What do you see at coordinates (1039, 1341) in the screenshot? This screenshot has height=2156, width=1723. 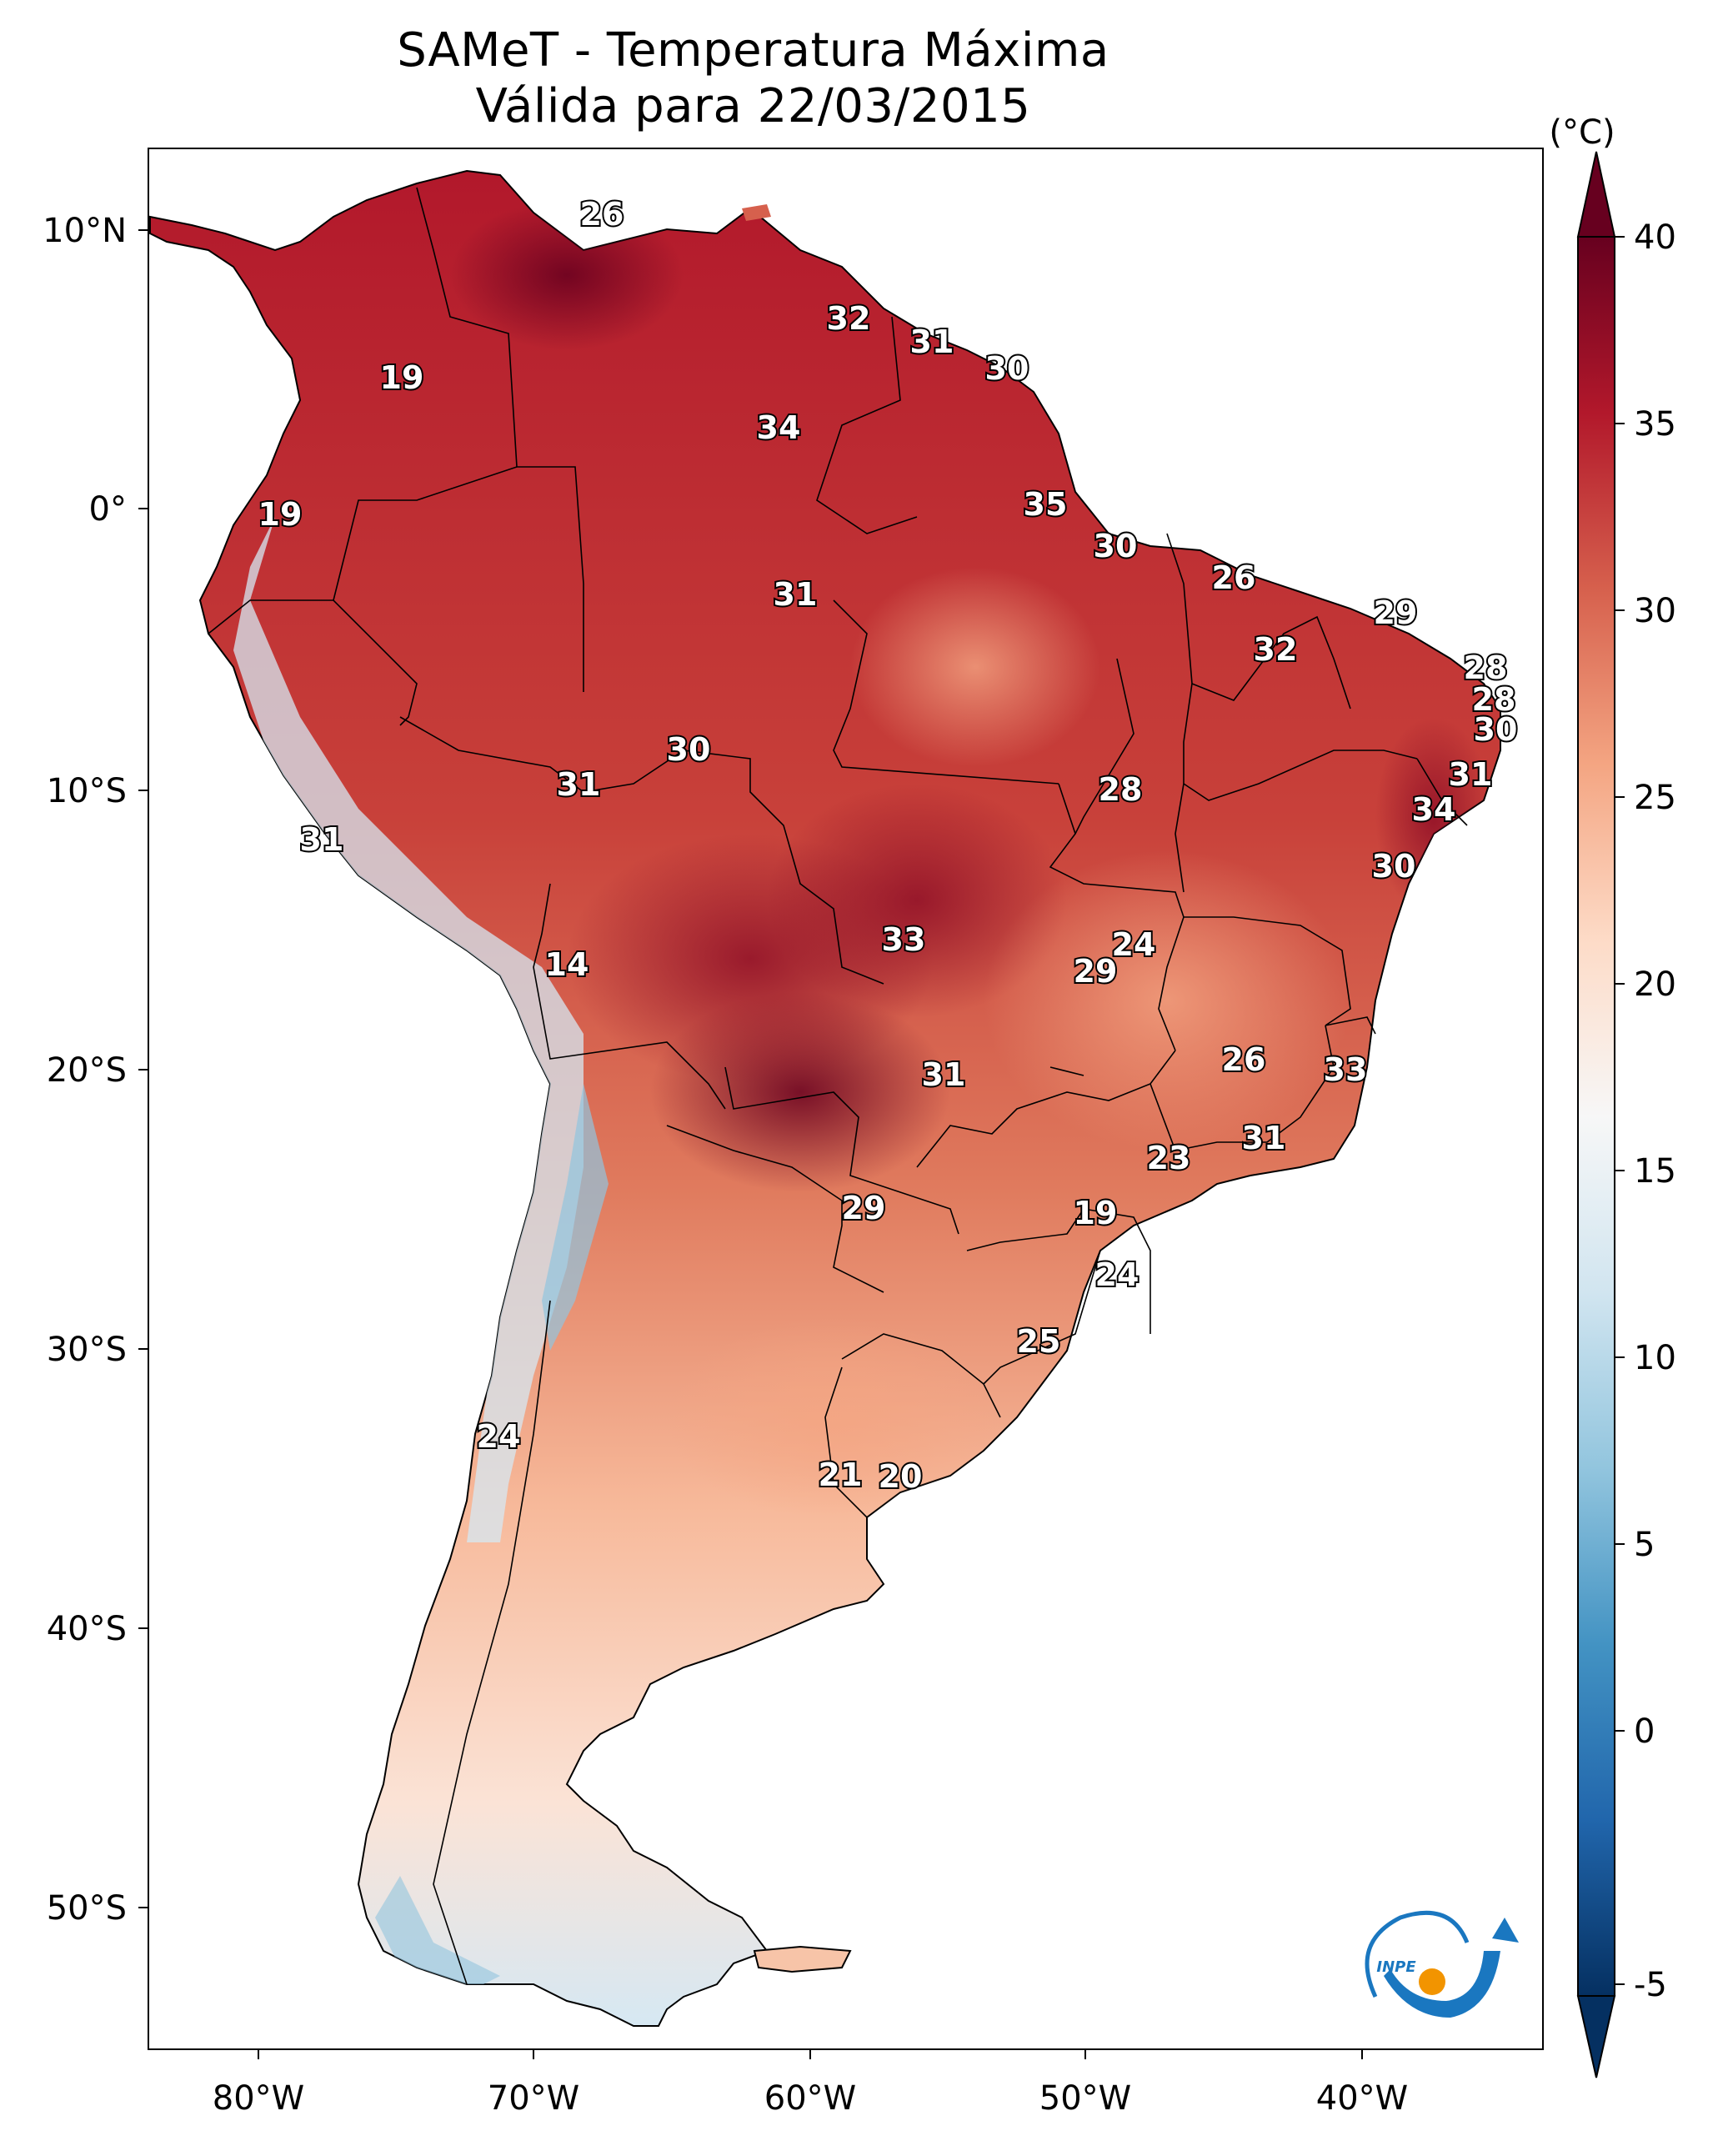 I see `station-value: 25` at bounding box center [1039, 1341].